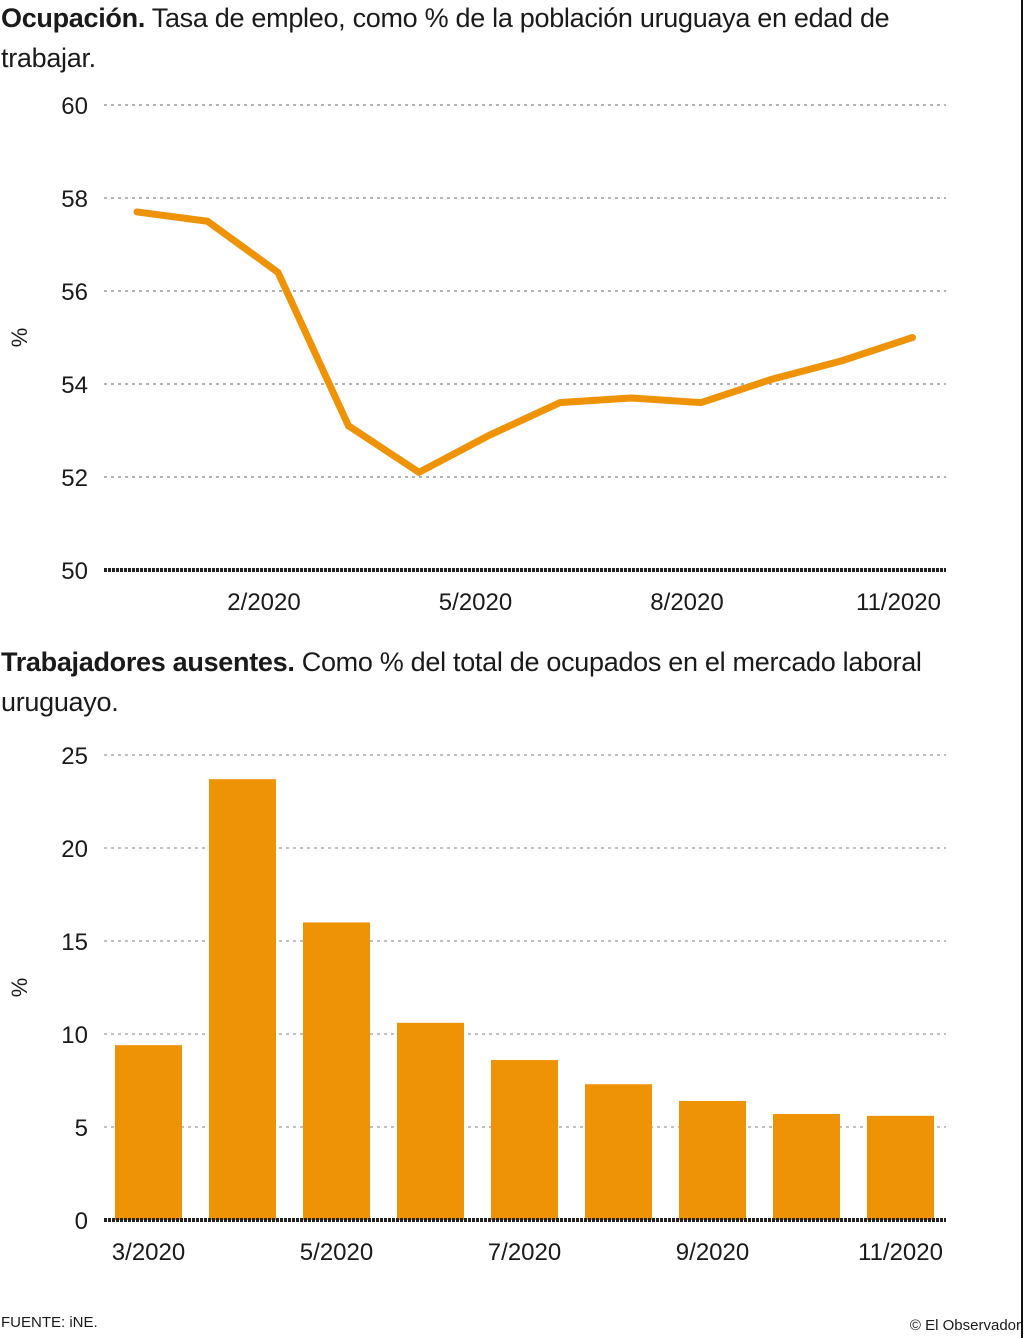 The image size is (1024, 1338). What do you see at coordinates (965, 1325) in the screenshot?
I see `credit-note: © El Observador` at bounding box center [965, 1325].